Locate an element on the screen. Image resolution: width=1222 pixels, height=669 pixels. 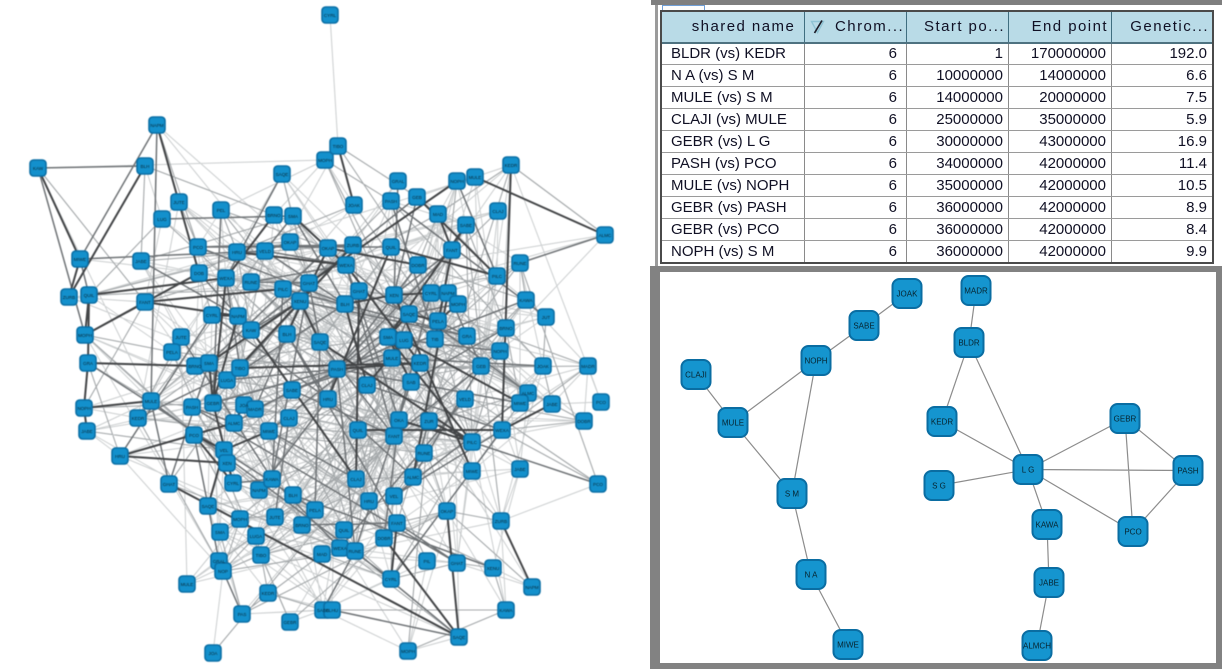
svg-text: JOA is located at coordinates (245, 405).